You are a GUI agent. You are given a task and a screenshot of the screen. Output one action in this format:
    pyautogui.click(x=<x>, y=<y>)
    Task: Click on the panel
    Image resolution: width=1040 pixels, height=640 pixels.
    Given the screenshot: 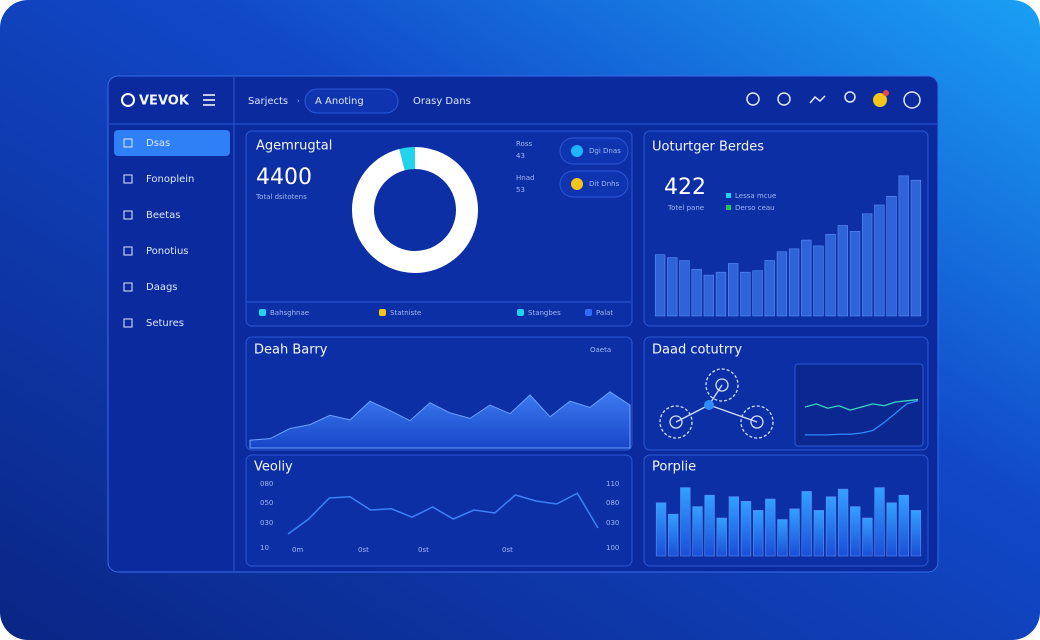 What is the action you would take?
    pyautogui.click(x=439, y=228)
    